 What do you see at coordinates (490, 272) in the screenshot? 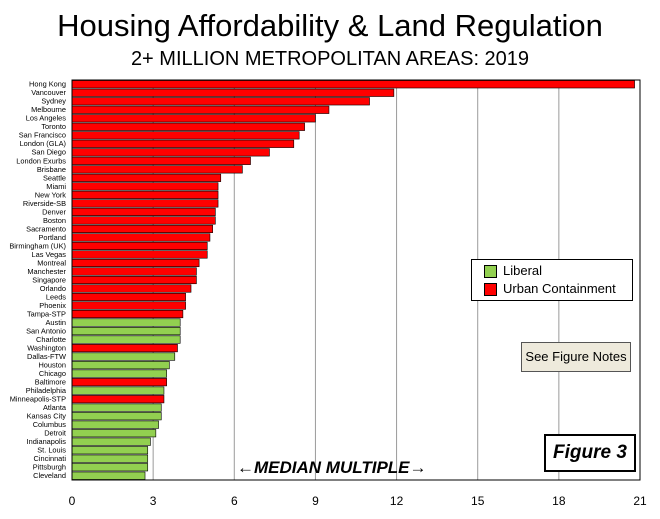
I see `liberal-swatch` at bounding box center [490, 272].